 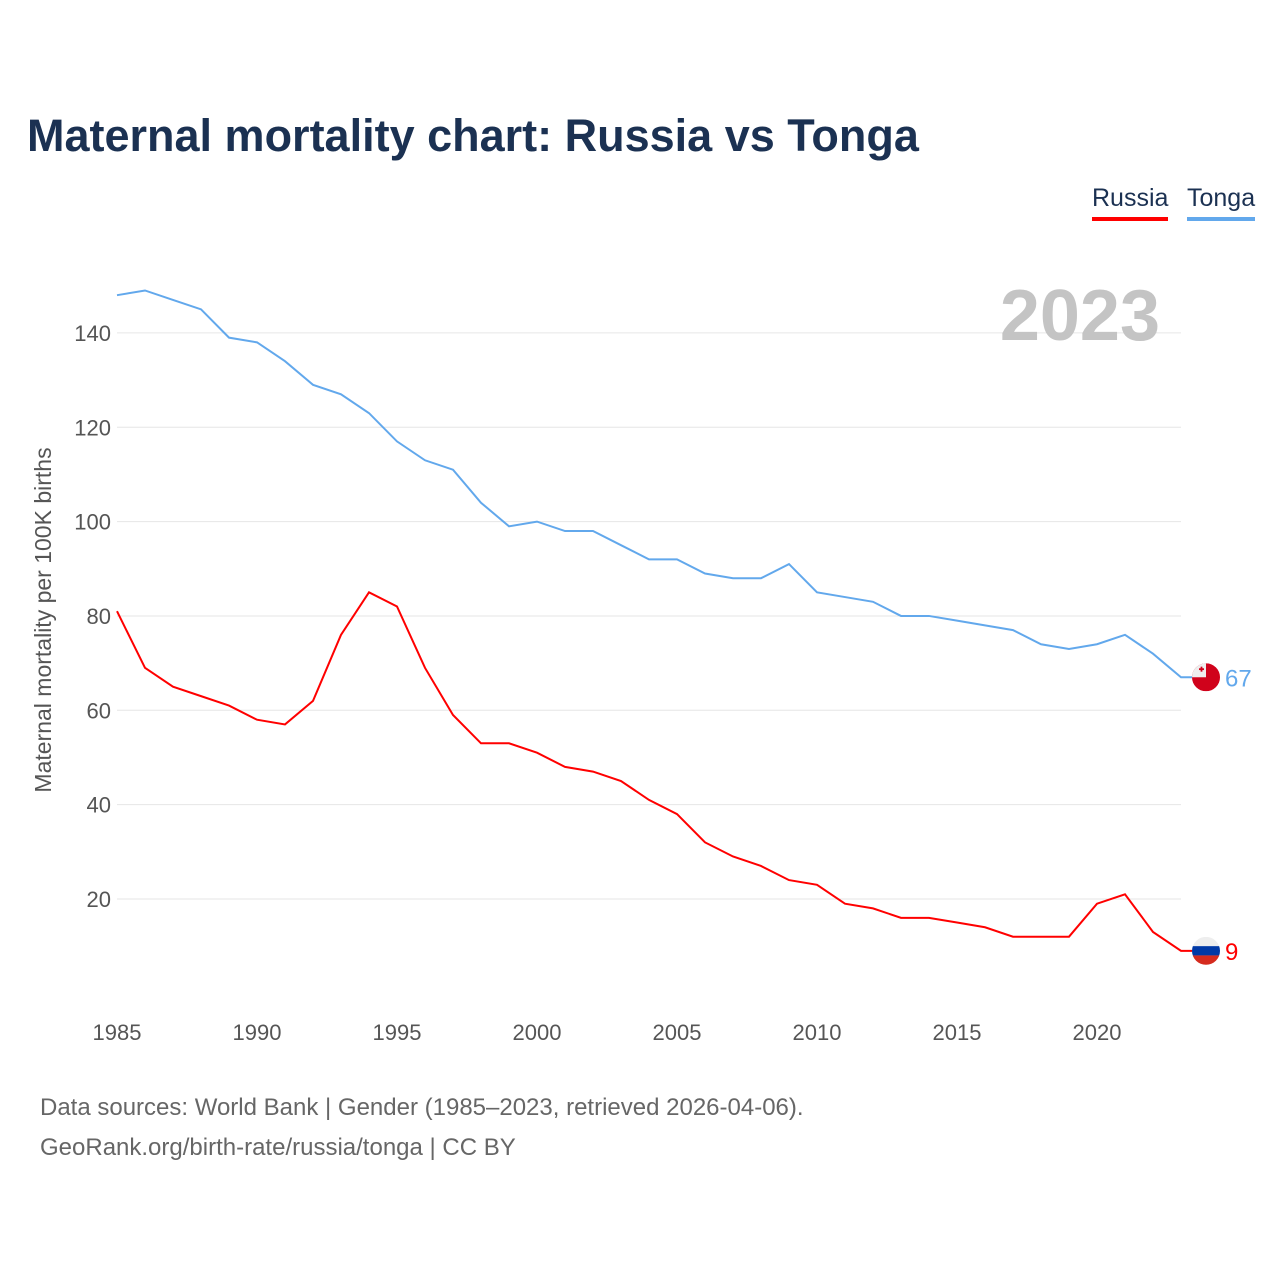 What do you see at coordinates (257, 1032) in the screenshot?
I see `x-tick-label: 1990` at bounding box center [257, 1032].